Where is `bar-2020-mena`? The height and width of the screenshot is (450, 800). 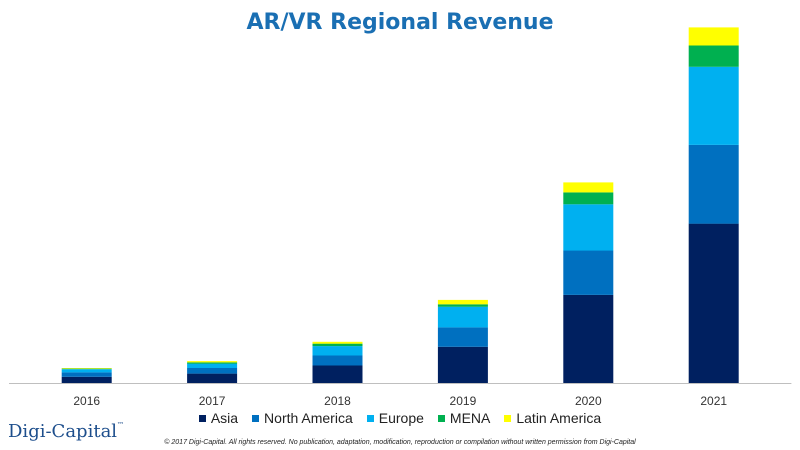
bar-2020-mena is located at coordinates (588, 198).